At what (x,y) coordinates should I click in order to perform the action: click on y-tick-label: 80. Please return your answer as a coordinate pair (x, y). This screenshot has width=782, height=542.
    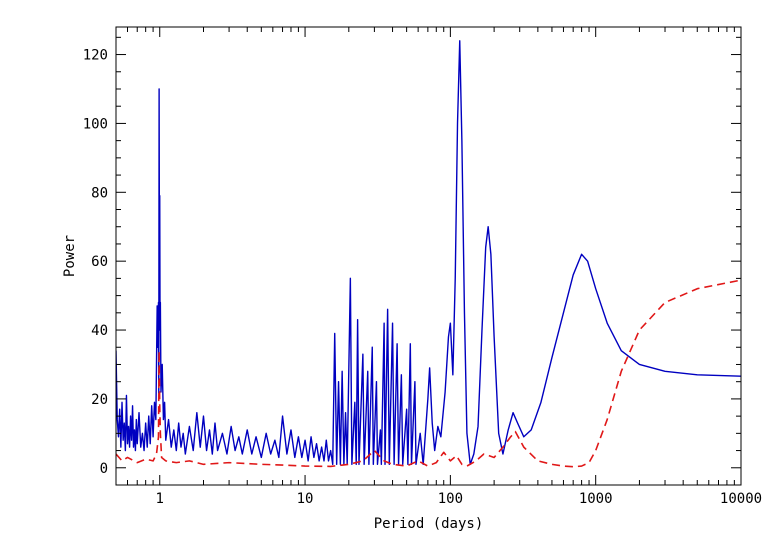
    Looking at the image, I should click on (99, 193).